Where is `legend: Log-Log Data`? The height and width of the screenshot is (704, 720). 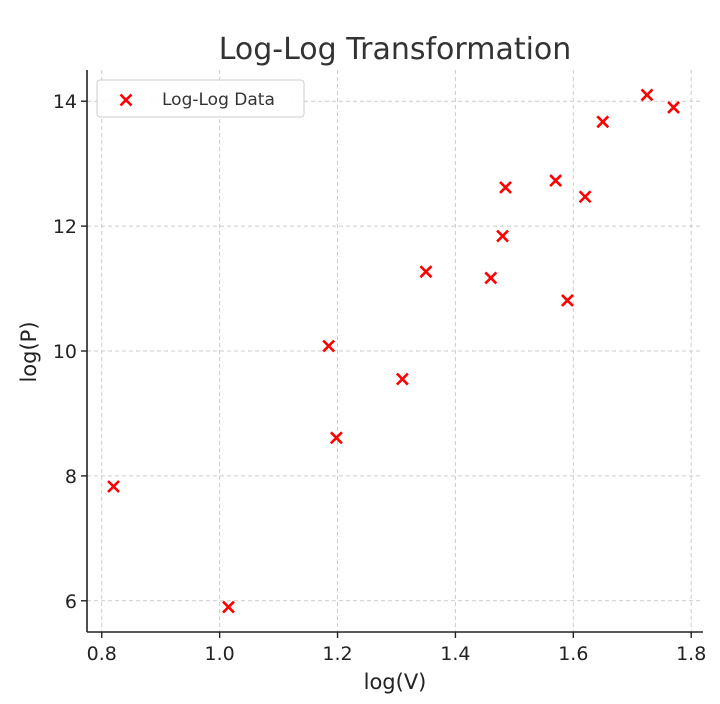 legend: Log-Log Data is located at coordinates (200, 98).